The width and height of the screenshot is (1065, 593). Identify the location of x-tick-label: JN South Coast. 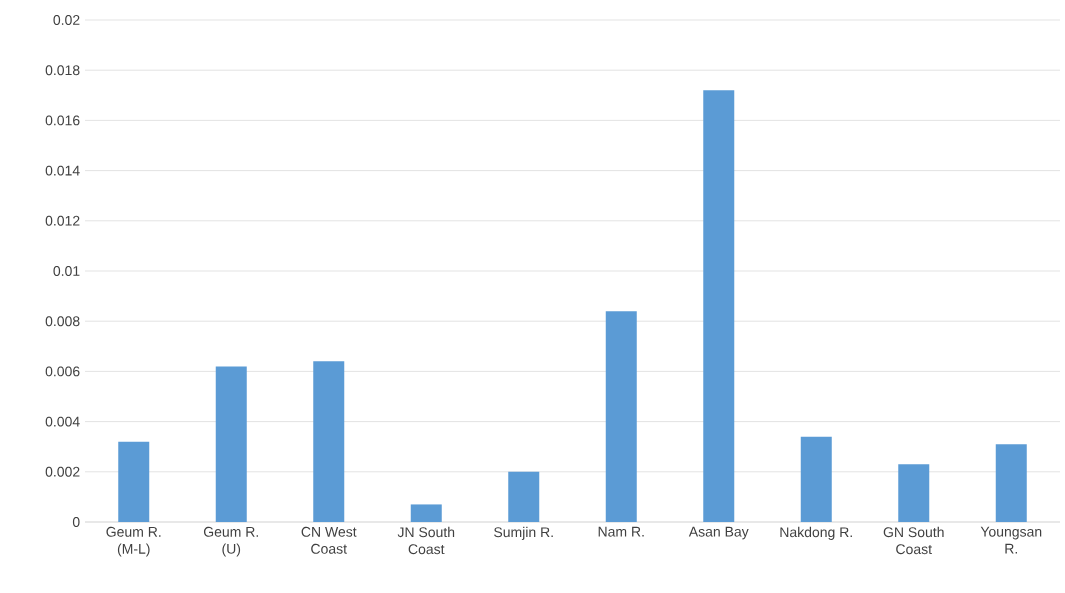
(426, 540).